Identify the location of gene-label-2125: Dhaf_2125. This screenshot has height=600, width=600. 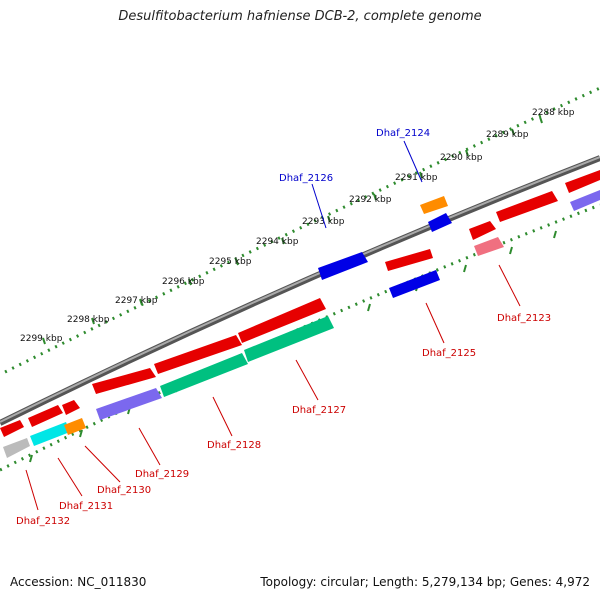
(449, 353).